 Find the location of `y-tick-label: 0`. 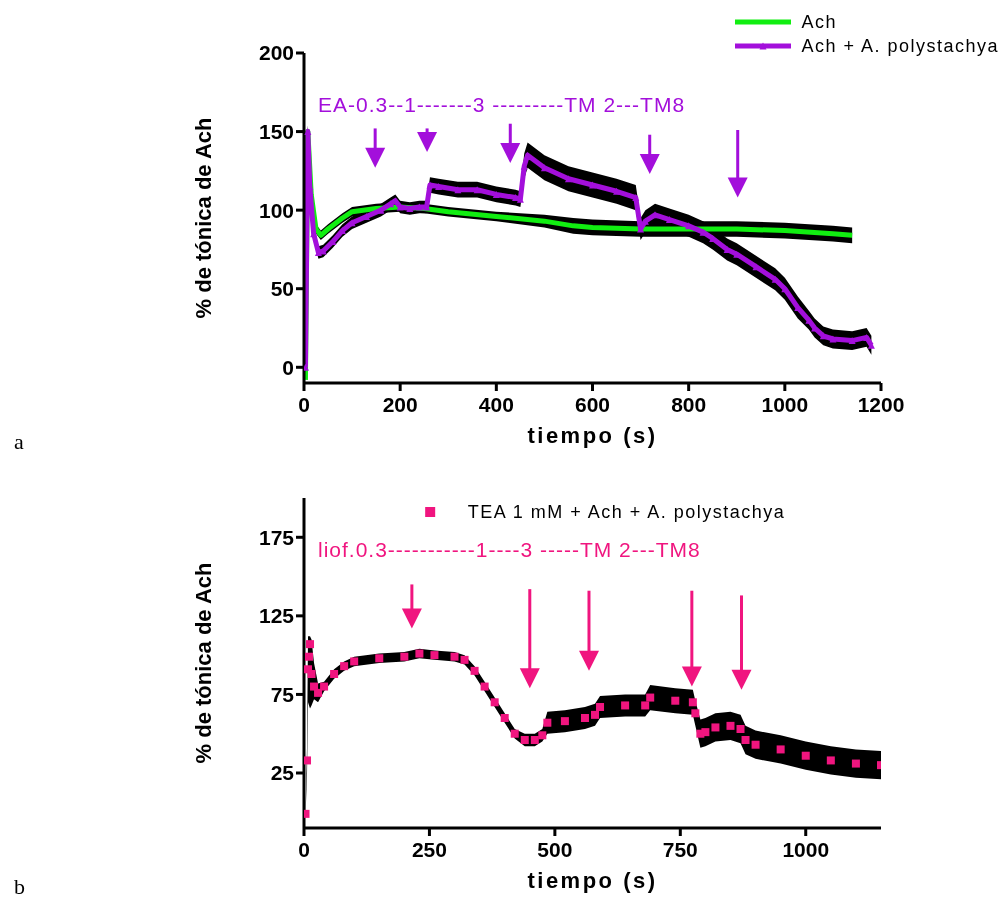

y-tick-label: 0 is located at coordinates (288, 367).